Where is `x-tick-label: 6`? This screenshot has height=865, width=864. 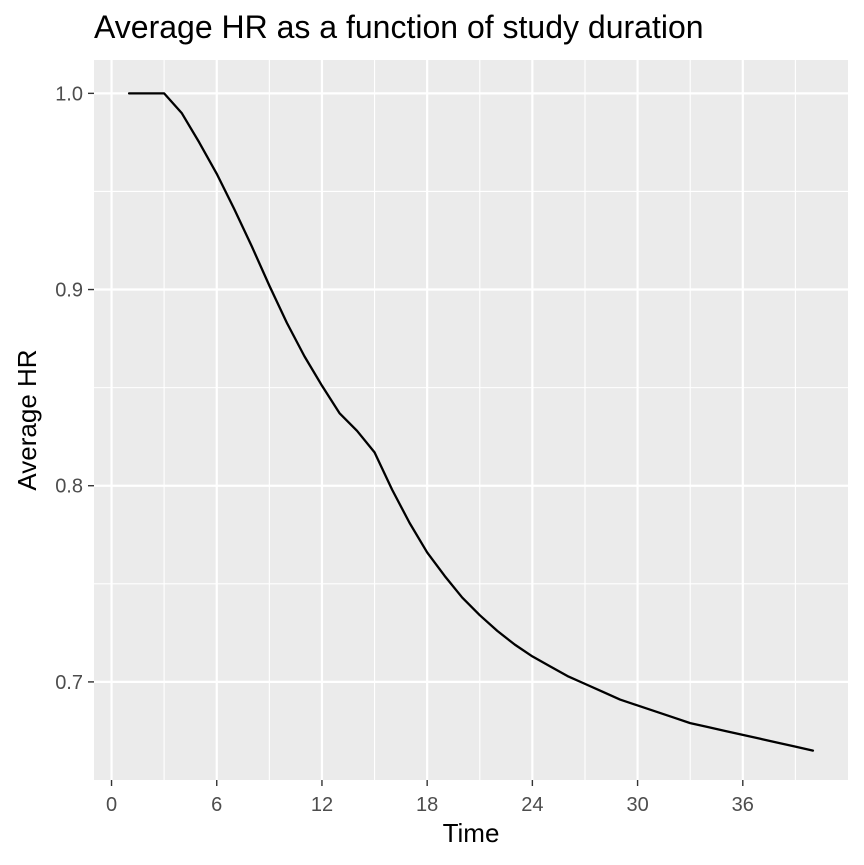 x-tick-label: 6 is located at coordinates (216, 805).